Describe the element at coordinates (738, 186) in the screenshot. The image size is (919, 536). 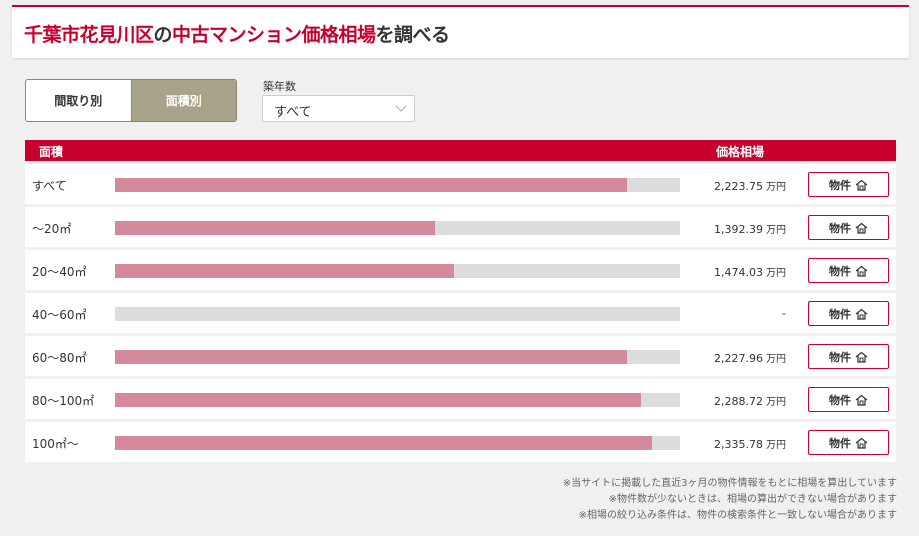
I see `row-price-value: 2,223.75` at that location.